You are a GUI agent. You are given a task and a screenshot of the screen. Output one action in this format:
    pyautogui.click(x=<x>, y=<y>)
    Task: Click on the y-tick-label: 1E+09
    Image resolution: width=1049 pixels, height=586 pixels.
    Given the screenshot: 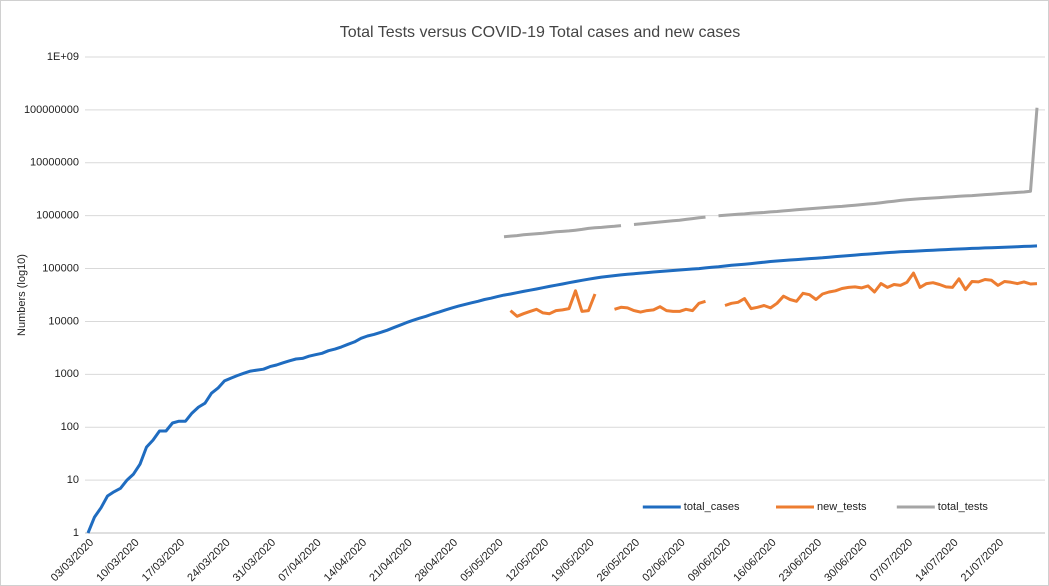 What is the action you would take?
    pyautogui.click(x=63, y=57)
    